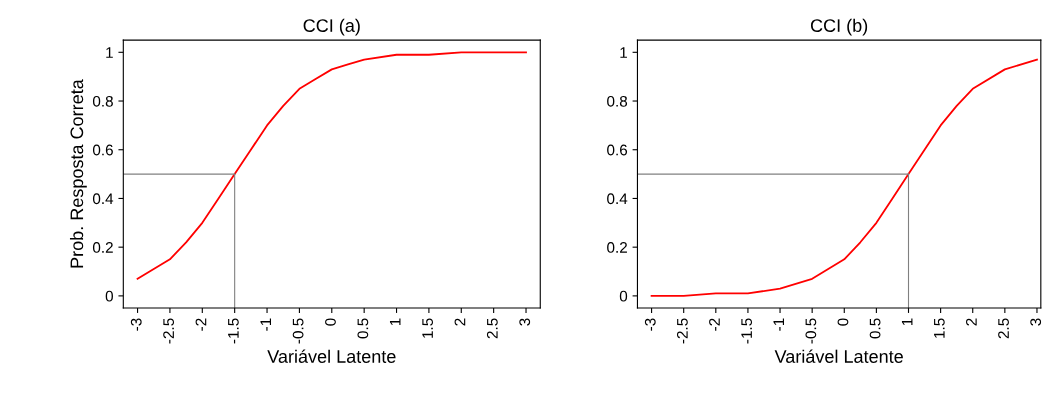 This screenshot has height=418, width=1045. I want to click on chart-title: CCI (b), so click(839, 27).